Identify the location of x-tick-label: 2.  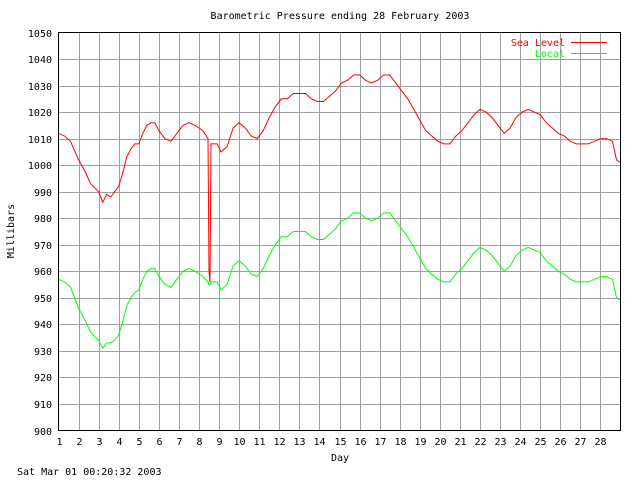
(79, 442).